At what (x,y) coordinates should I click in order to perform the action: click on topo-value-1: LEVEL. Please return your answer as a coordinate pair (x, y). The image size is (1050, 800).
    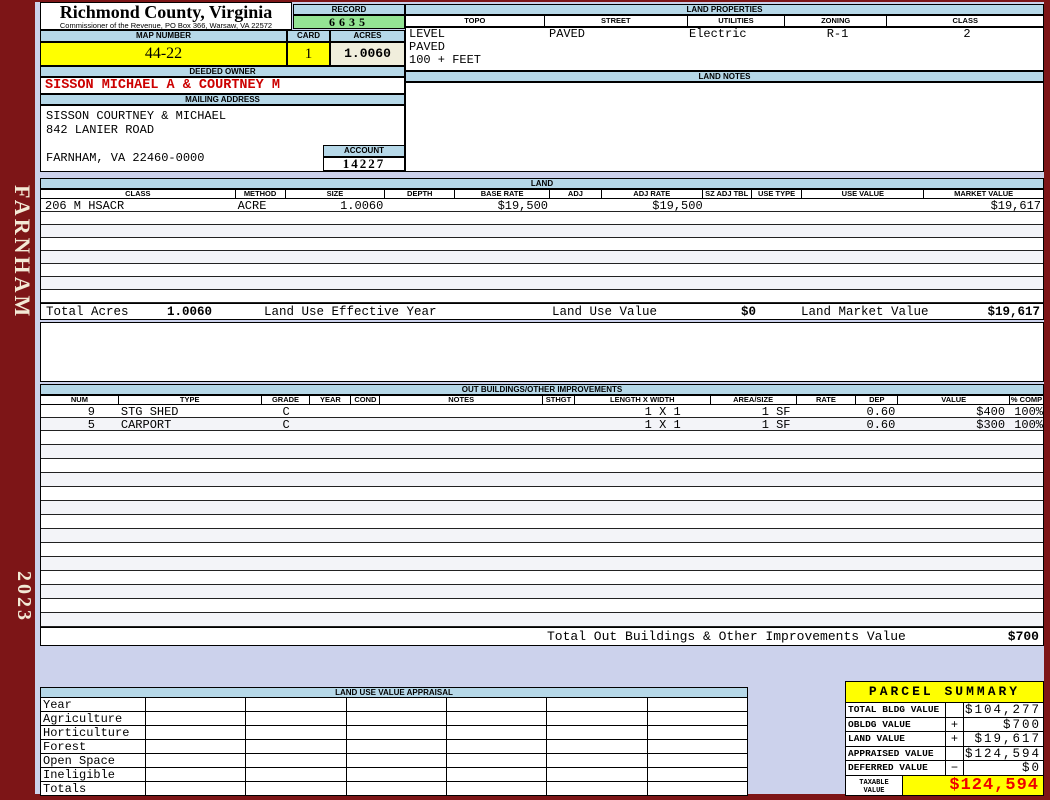
    Looking at the image, I should click on (427, 34).